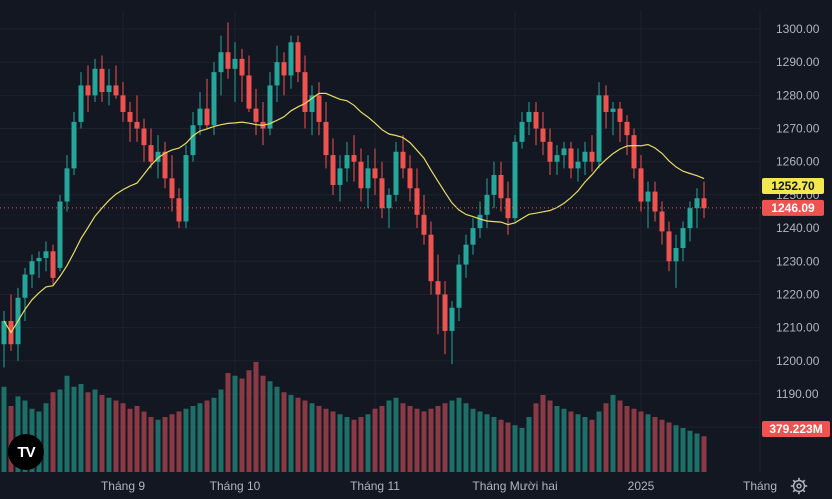  I want to click on x-tick-label: Tháng Mười hai, so click(514, 486).